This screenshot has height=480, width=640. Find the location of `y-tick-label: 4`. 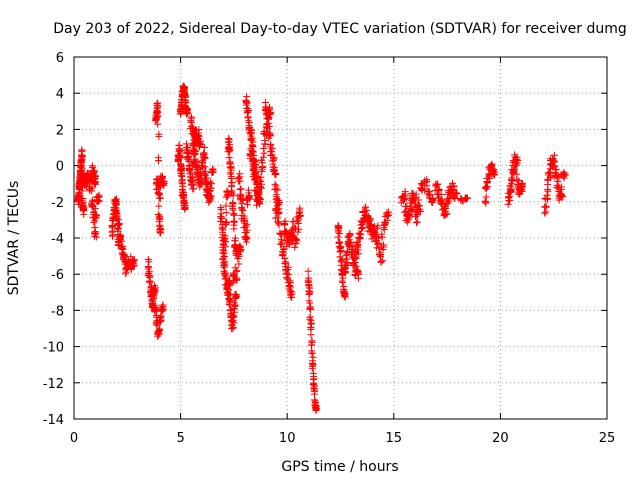

y-tick-label: 4 is located at coordinates (60, 94).